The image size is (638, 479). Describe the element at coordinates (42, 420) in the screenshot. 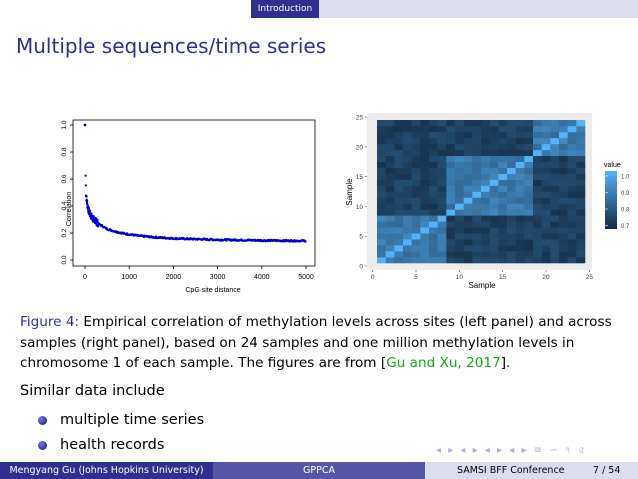

I see `bullet-icon` at that location.